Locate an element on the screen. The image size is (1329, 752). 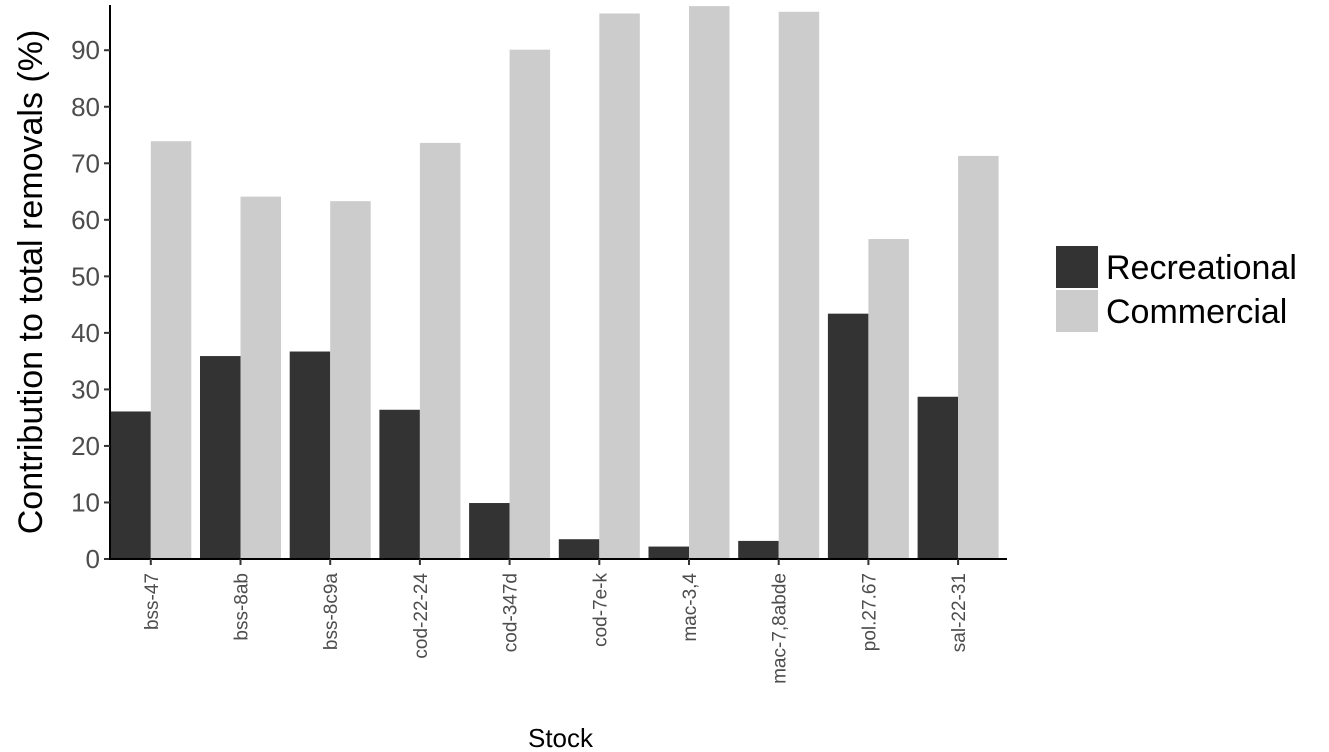
y-axis-title: Contribution to total removals (%) is located at coordinates (31, 282).